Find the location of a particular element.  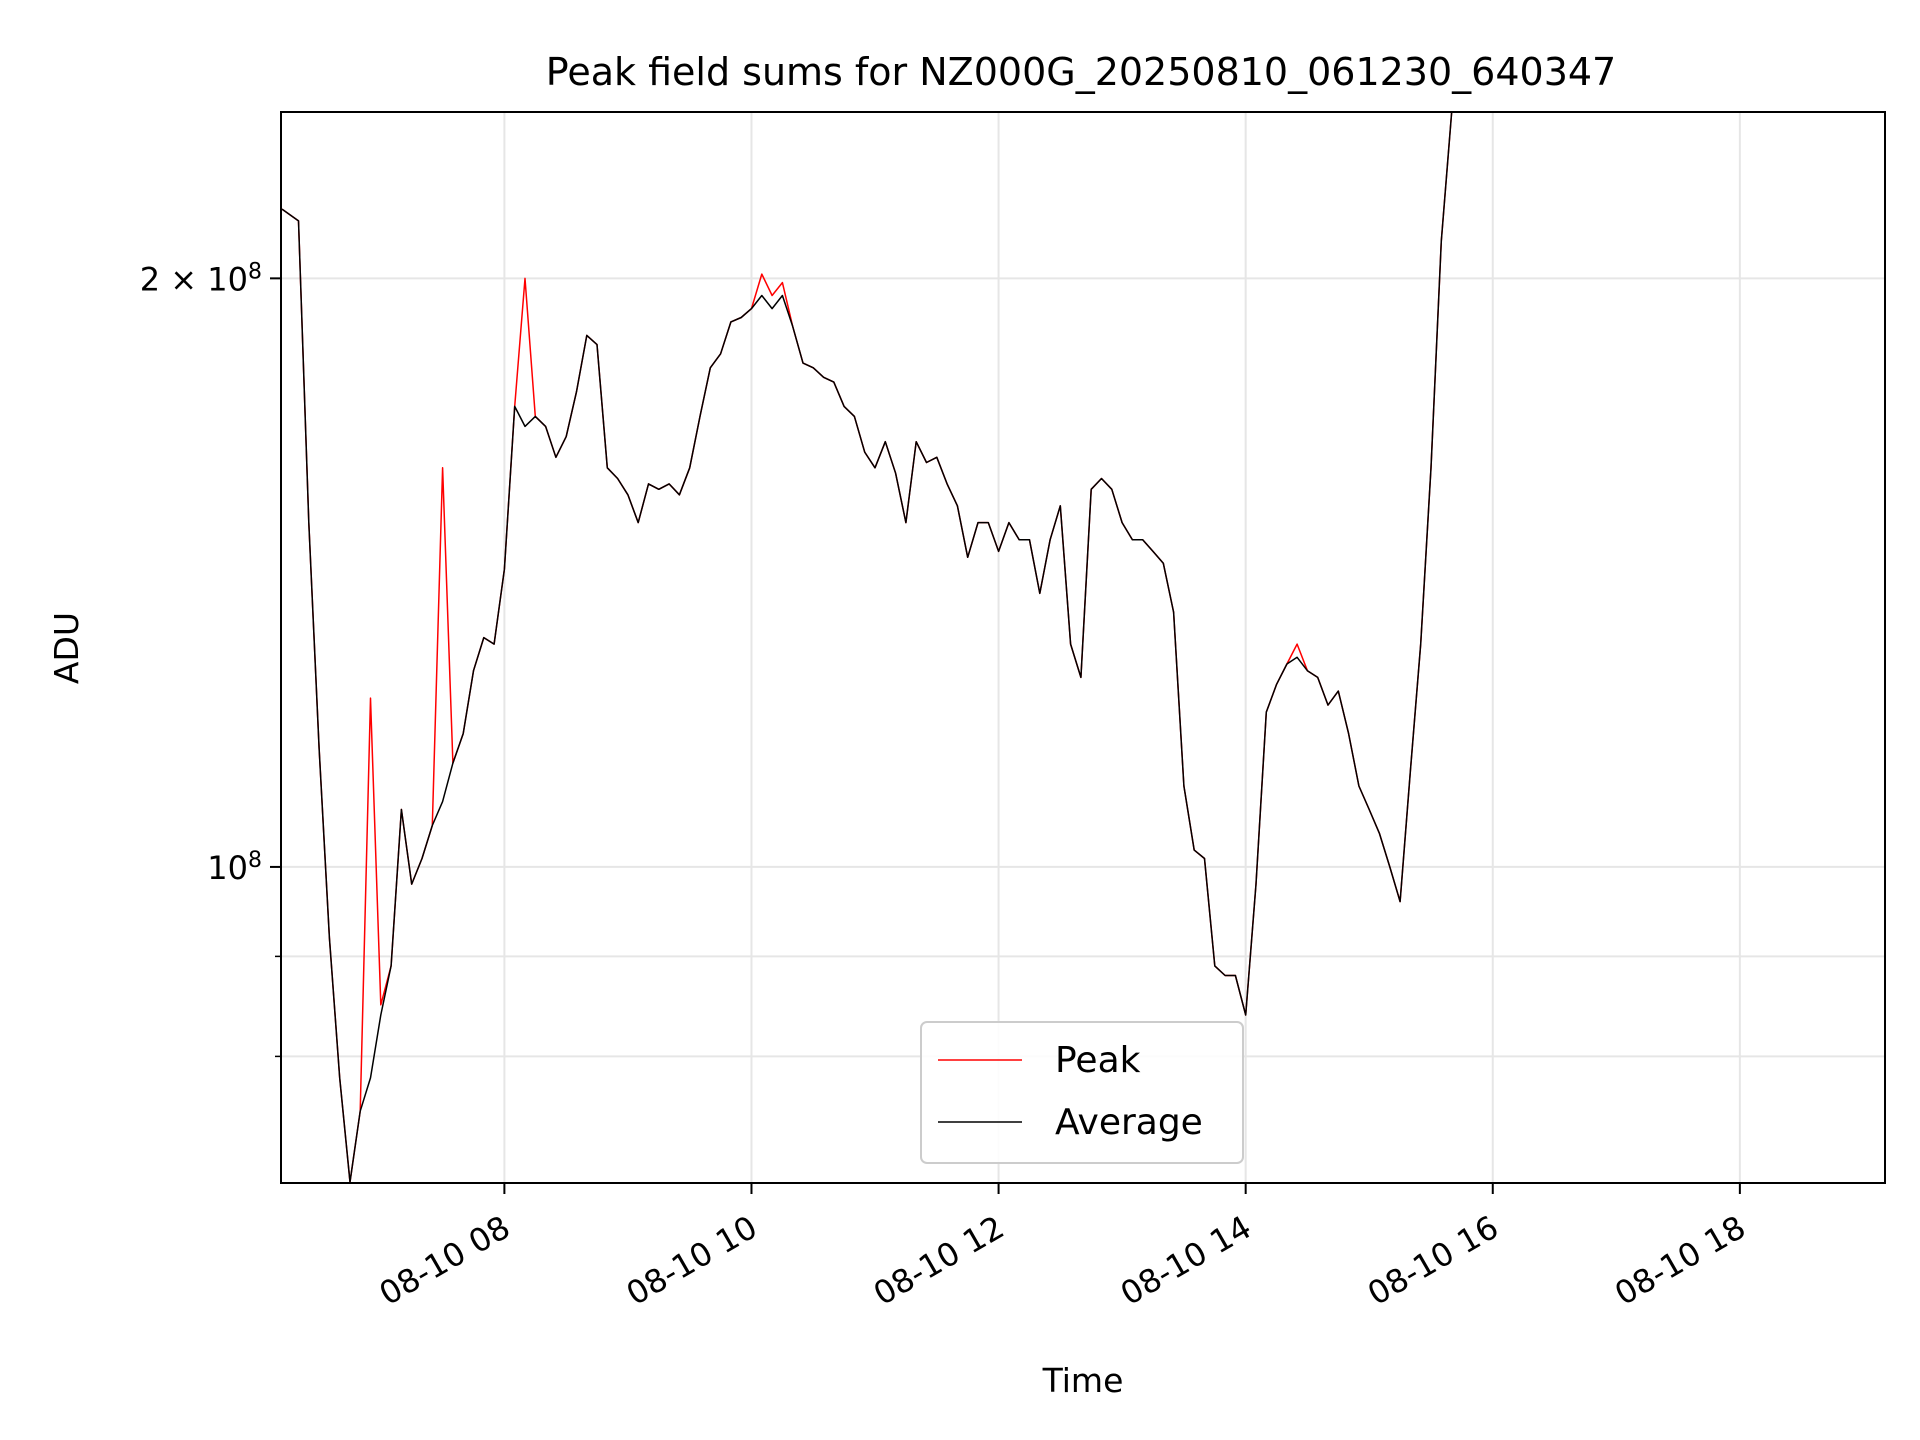

legend-peak-label: Peak is located at coordinates (1098, 1060).